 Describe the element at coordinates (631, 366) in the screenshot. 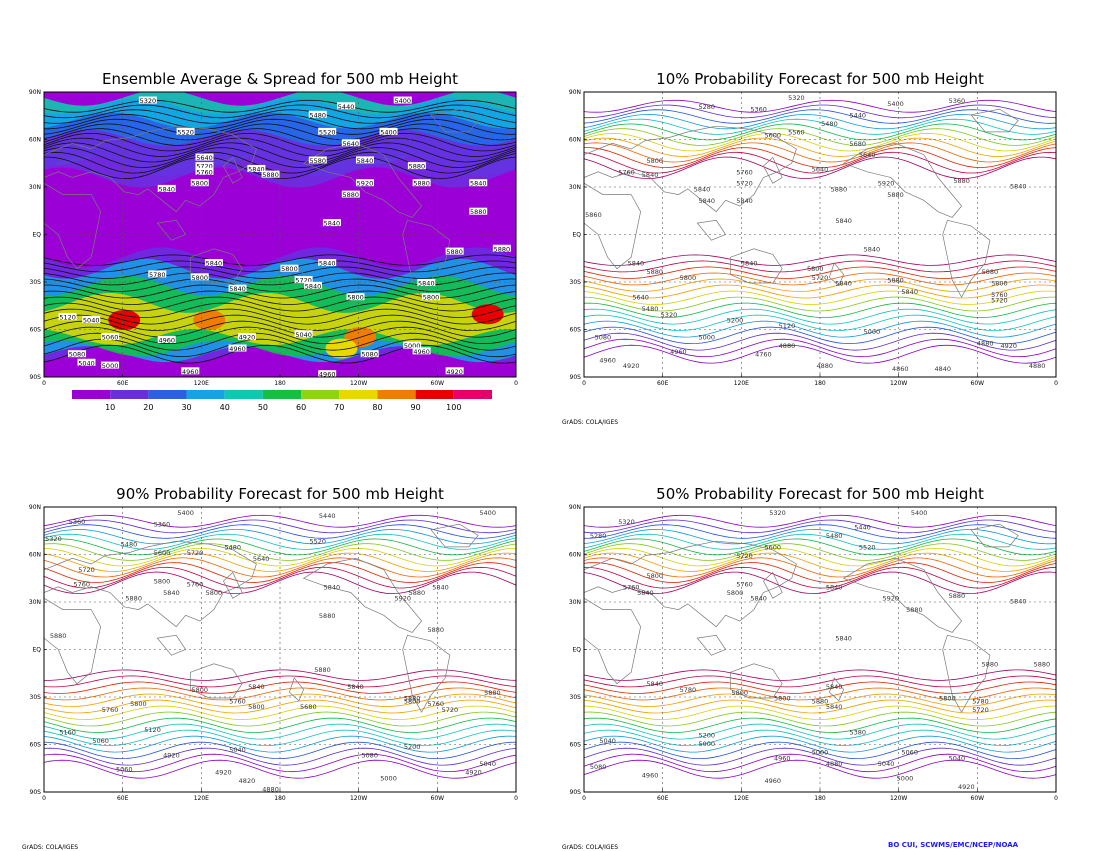

I see `contour-label: 4920` at that location.